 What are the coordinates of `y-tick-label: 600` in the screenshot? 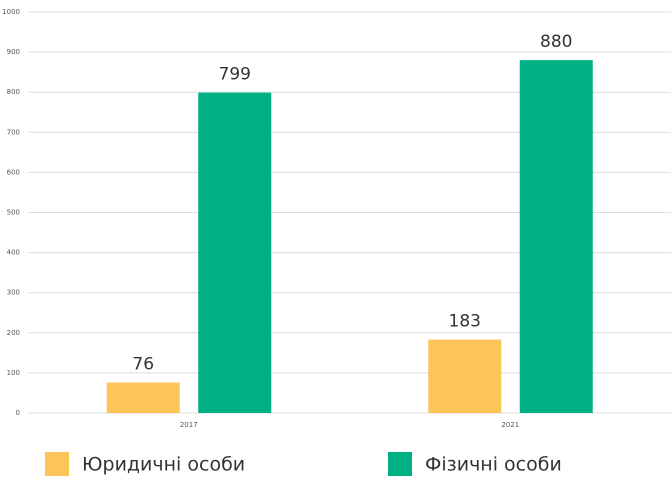 It's located at (13, 172).